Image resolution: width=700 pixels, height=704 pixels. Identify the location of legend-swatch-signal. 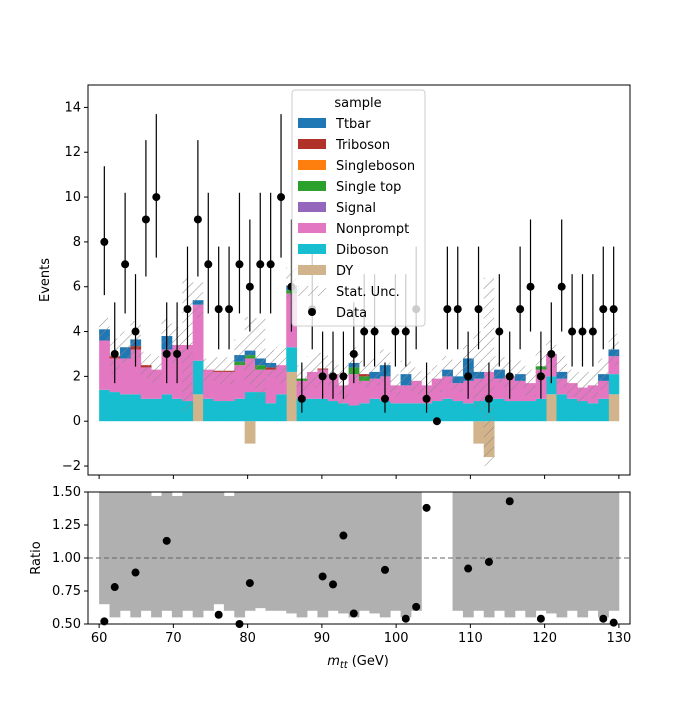
(312, 207).